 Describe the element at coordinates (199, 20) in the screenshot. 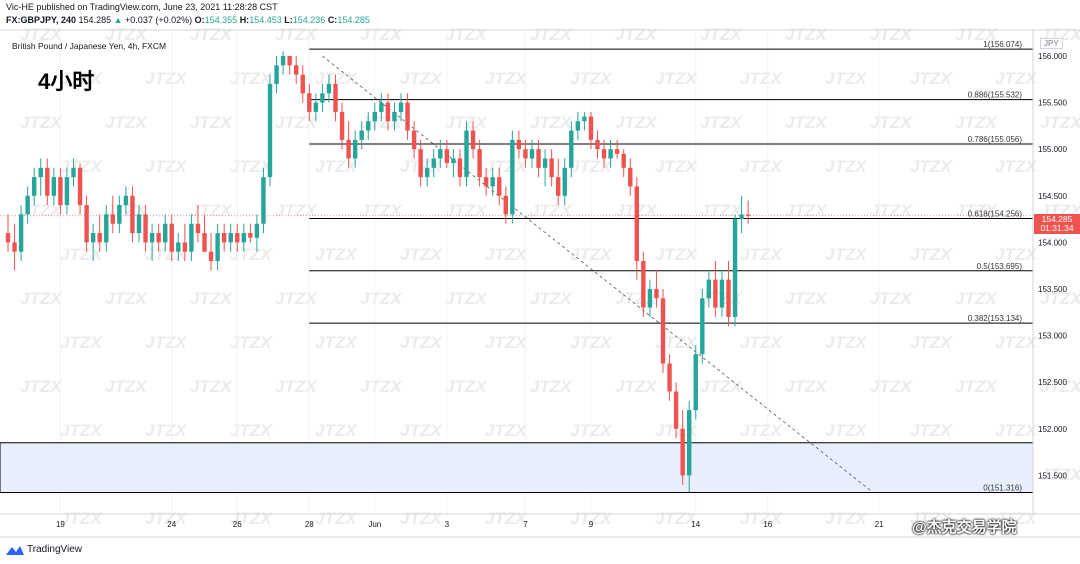

I see `open-label: O:` at that location.